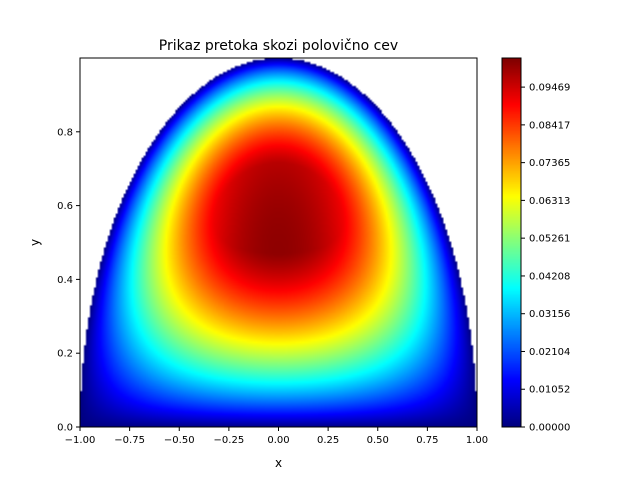  What do you see at coordinates (549, 163) in the screenshot?
I see `colorbar-tick-label: 0.07365` at bounding box center [549, 163].